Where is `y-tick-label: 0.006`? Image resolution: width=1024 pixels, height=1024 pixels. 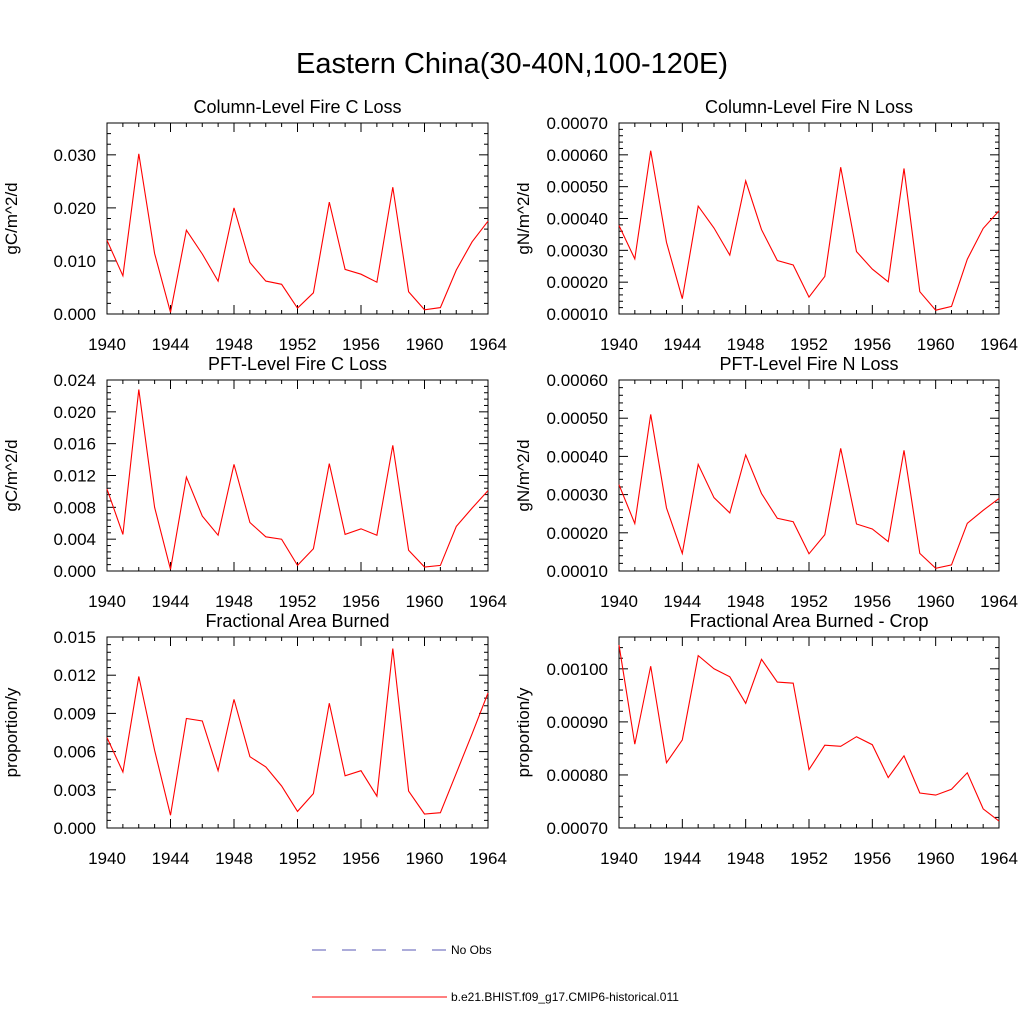
y-tick-label: 0.006 is located at coordinates (74, 752).